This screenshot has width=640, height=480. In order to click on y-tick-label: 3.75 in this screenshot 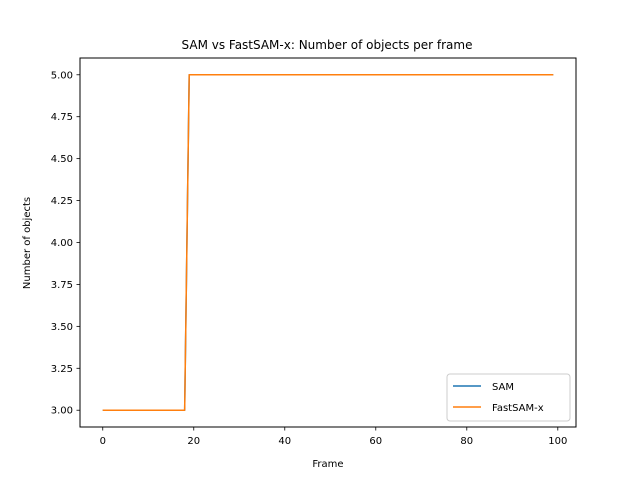, I will do `click(62, 285)`.